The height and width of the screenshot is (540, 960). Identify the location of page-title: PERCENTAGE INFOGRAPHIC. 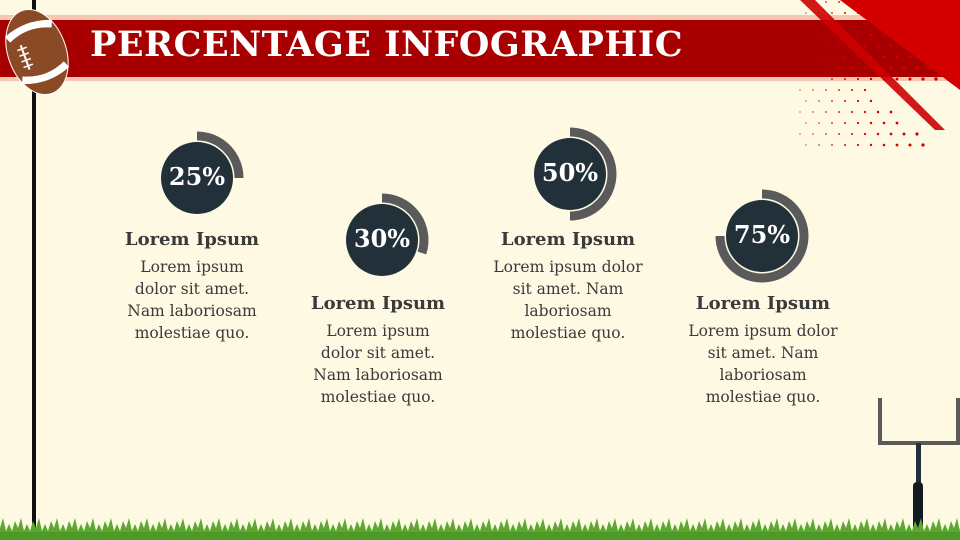
(387, 44).